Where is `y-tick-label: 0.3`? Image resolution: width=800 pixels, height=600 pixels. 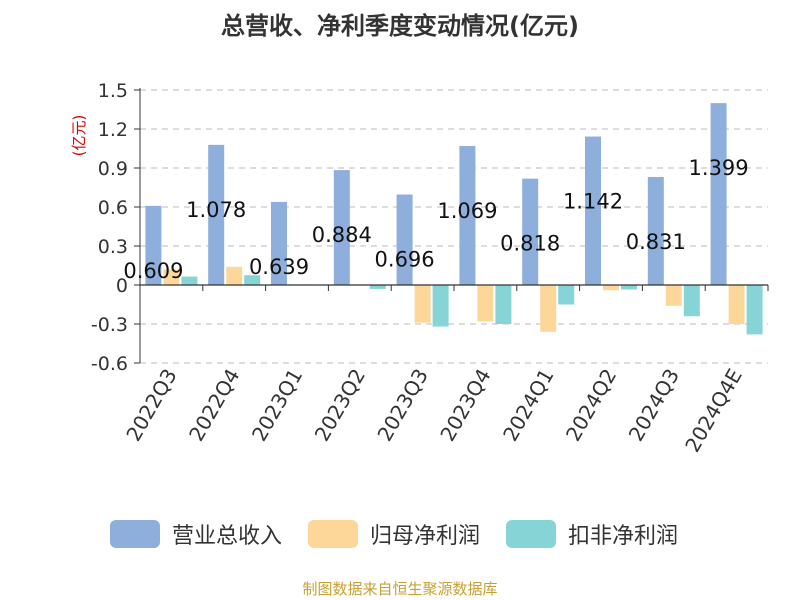
y-tick-label: 0.3 is located at coordinates (113, 247).